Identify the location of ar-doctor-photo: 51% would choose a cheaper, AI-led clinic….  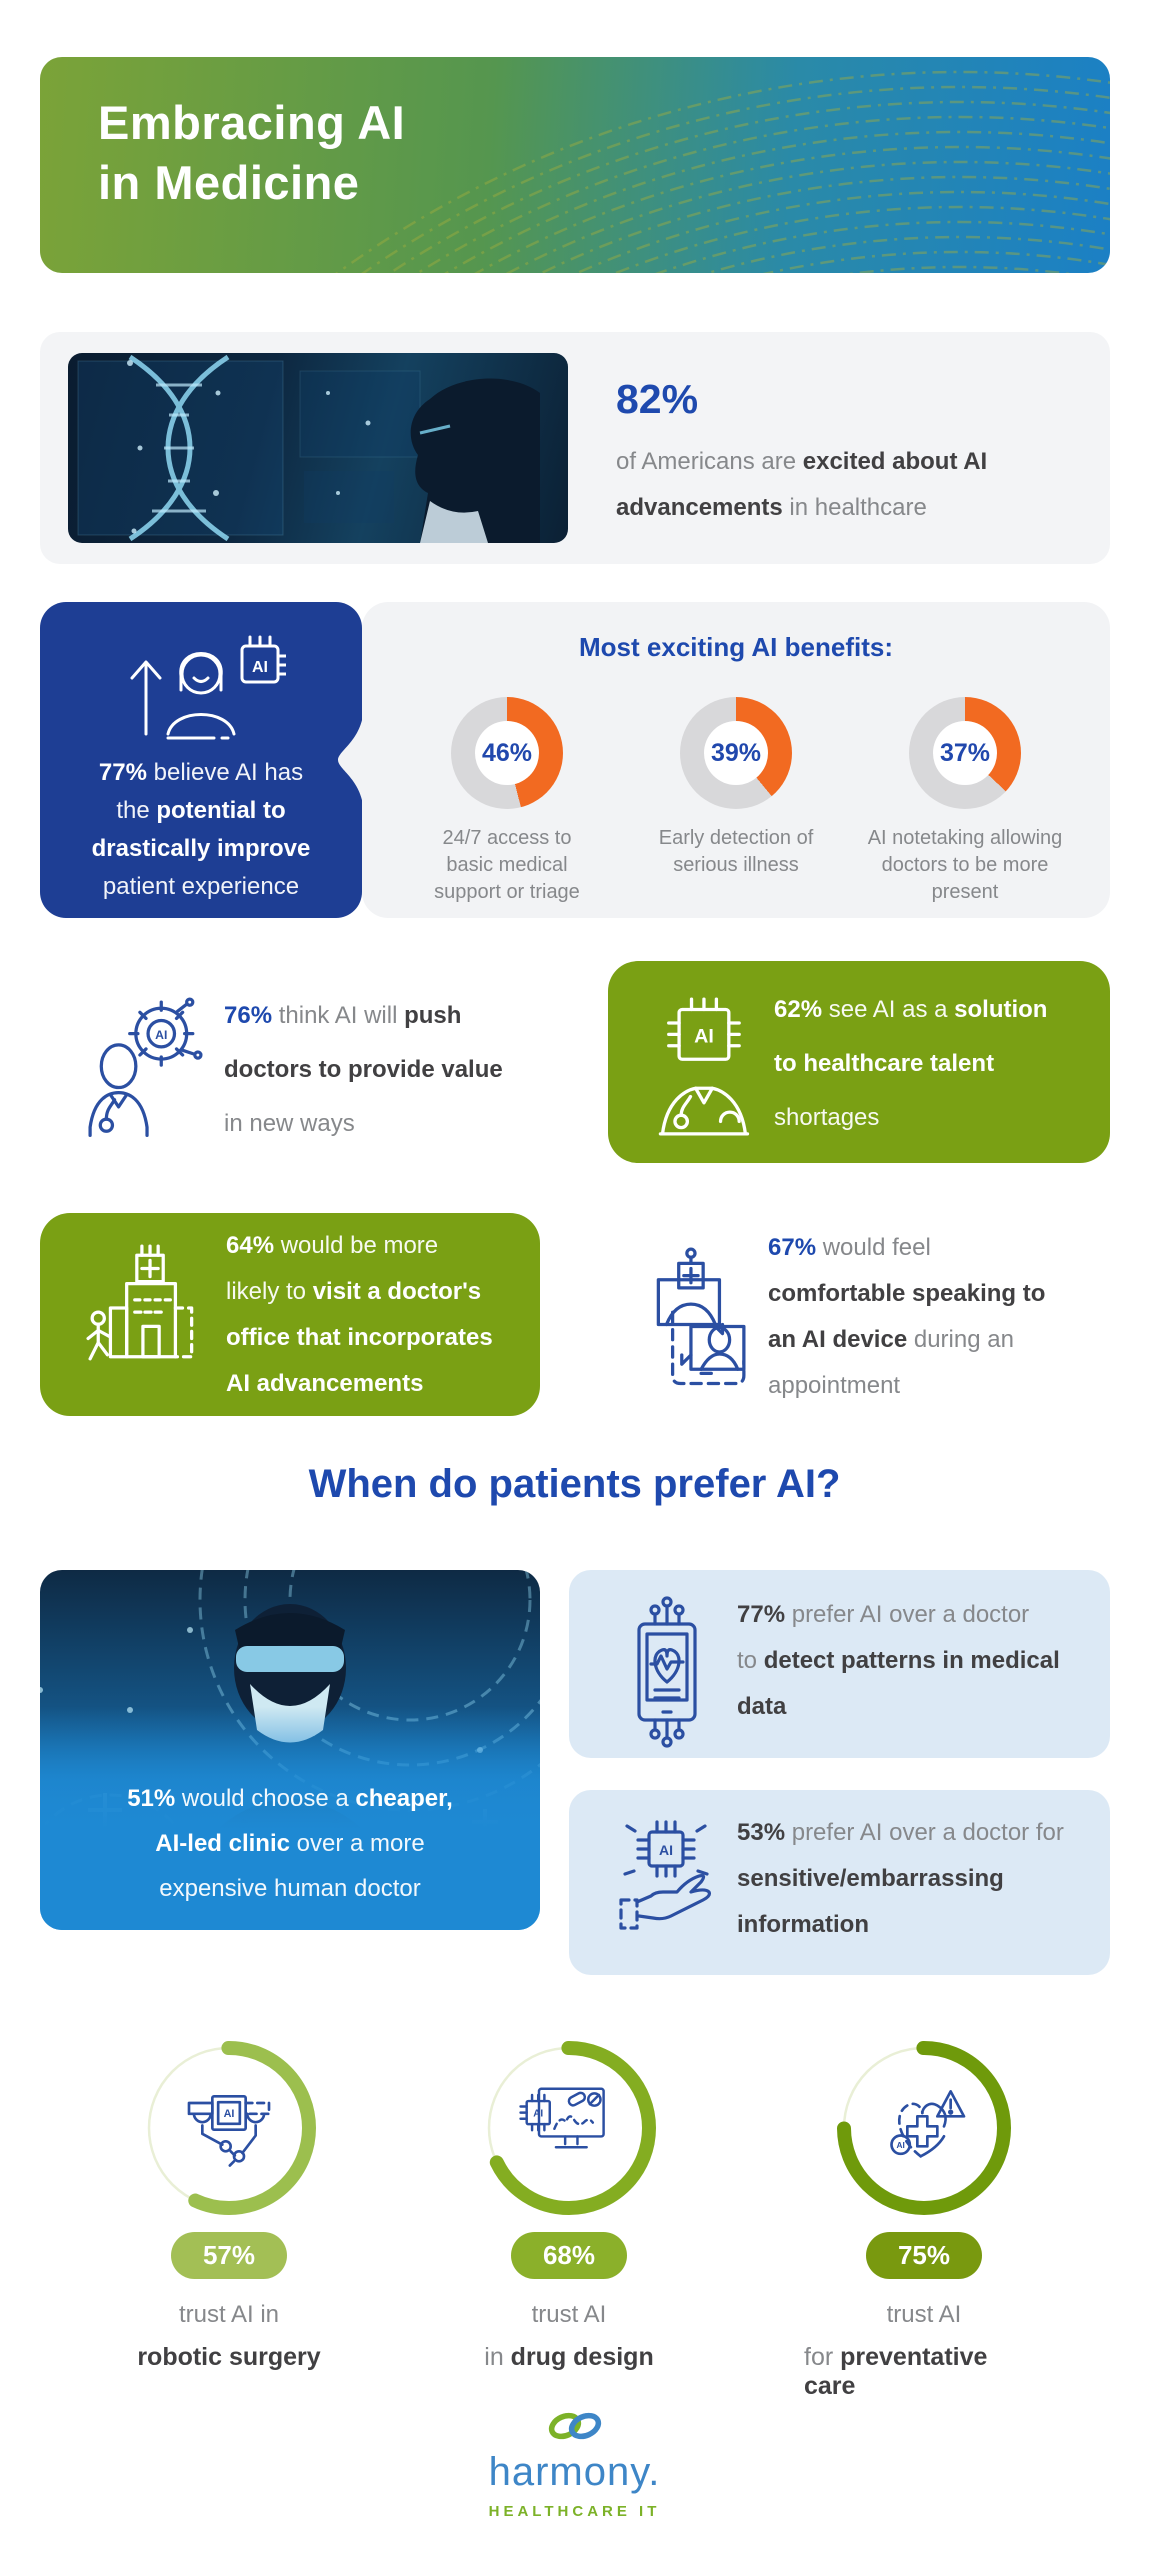
(290, 1750).